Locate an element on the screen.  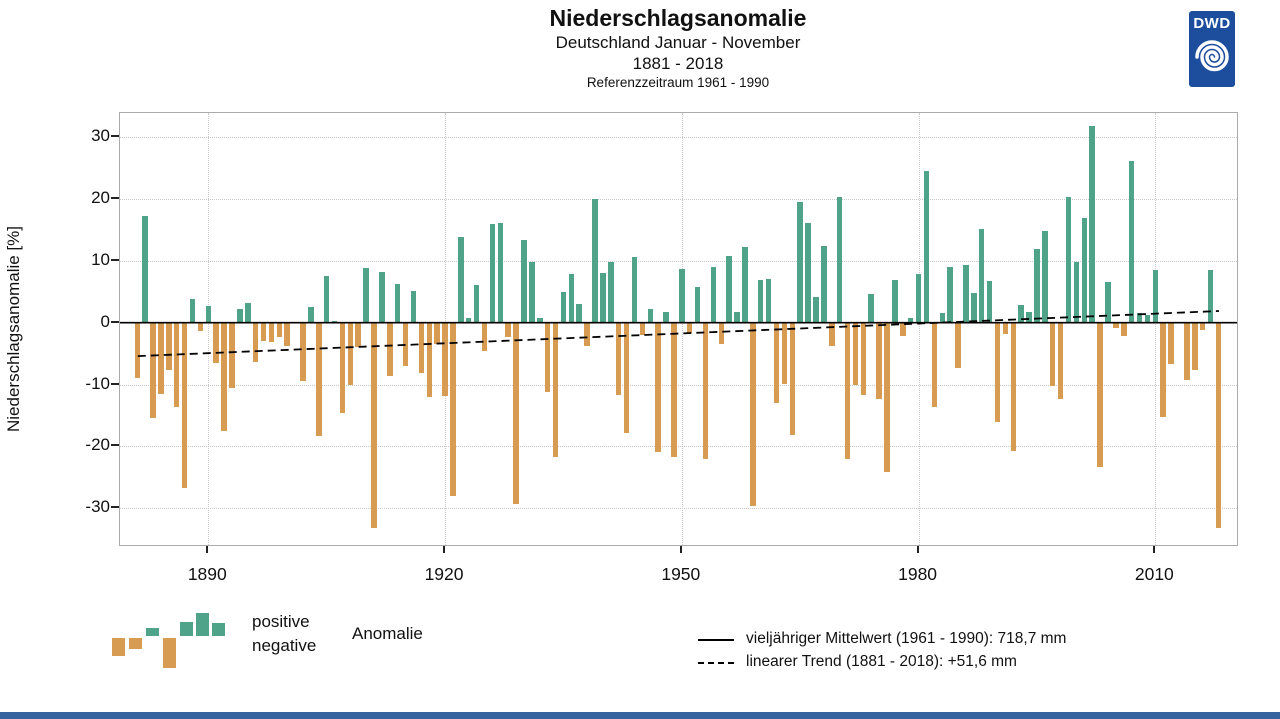
bar-2004 is located at coordinates (1108, 302).